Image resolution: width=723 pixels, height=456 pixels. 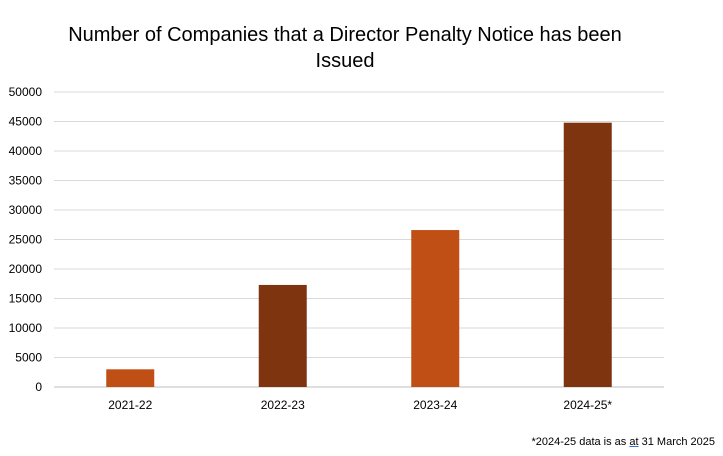 I want to click on y-tick-label: 10000, so click(x=26, y=328).